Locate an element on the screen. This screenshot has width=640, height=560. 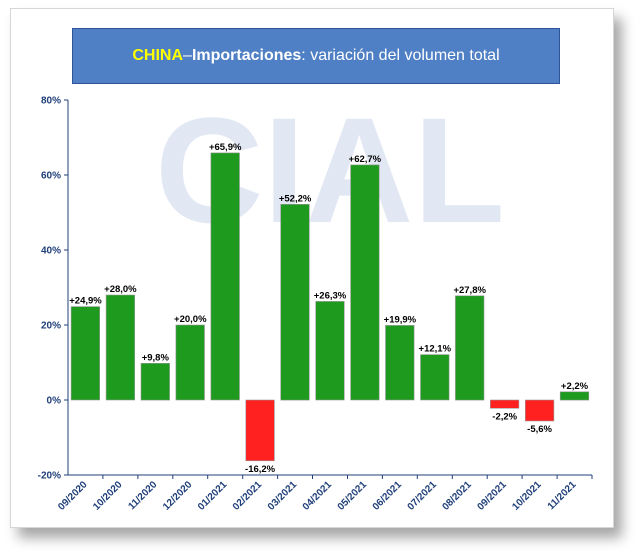
y-tick-label: 60% is located at coordinates (51, 176).